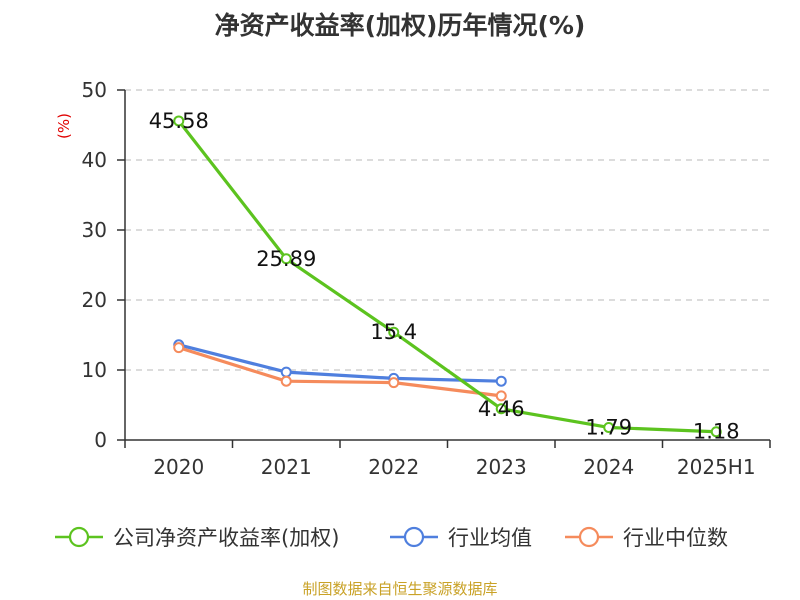  I want to click on data-label: 15.4, so click(393, 332).